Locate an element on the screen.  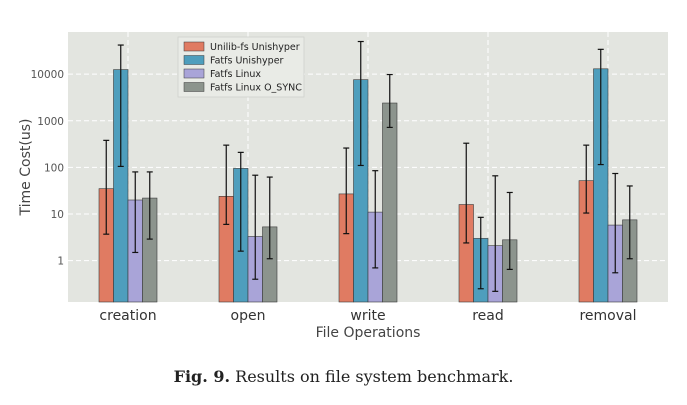
legend-label: Fatfs Linux O_SYNC is located at coordinates (256, 88).